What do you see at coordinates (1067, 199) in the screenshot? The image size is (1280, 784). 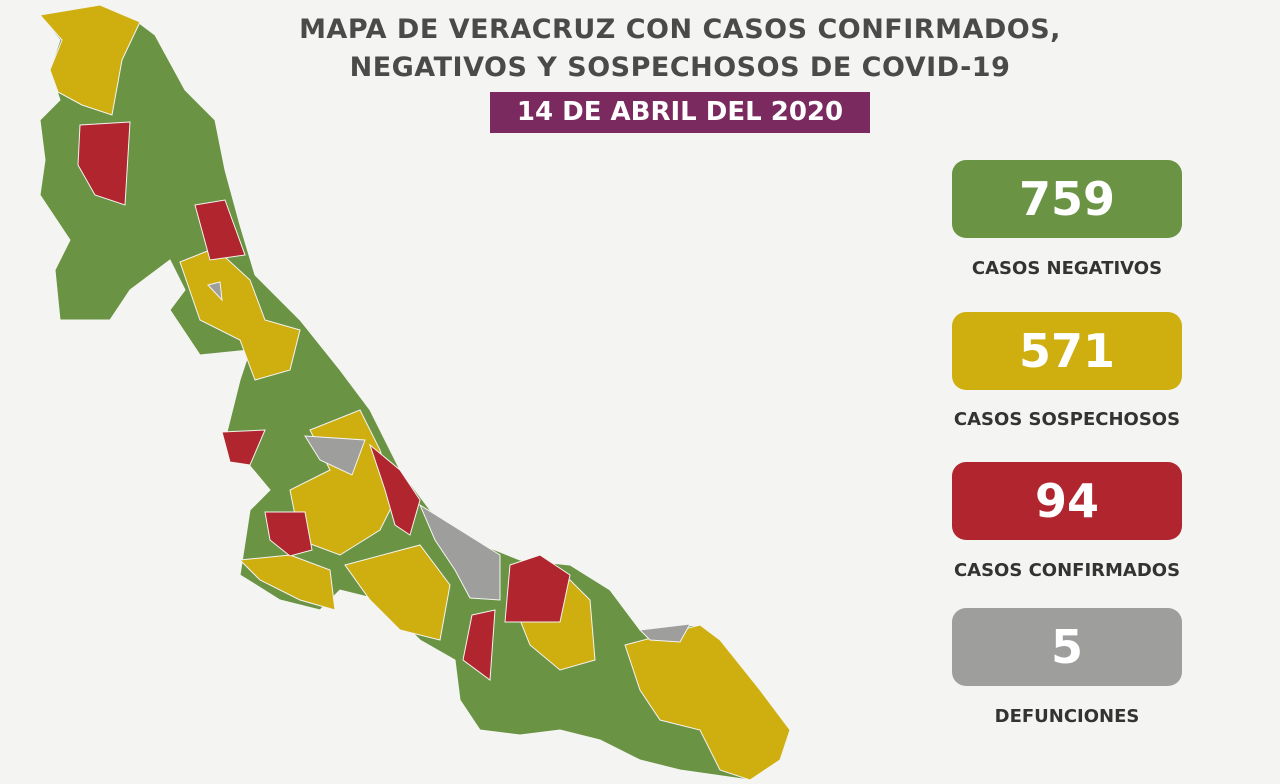 I see `stat-value: 759` at bounding box center [1067, 199].